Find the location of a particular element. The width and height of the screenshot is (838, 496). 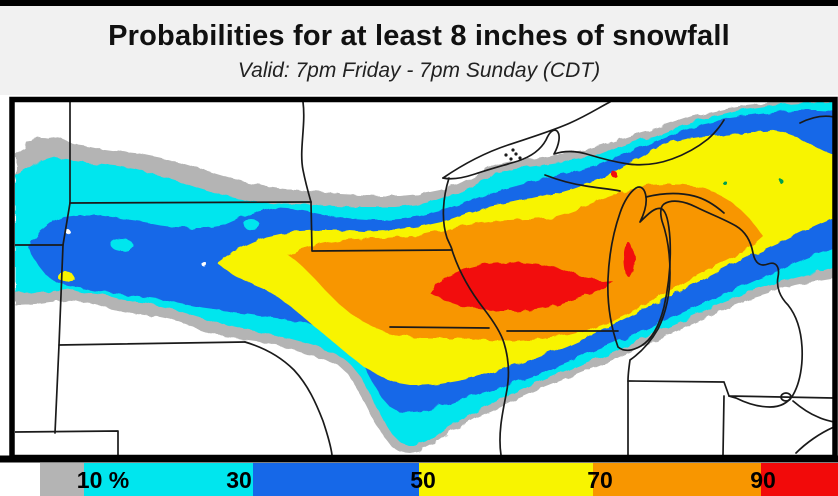

colorbar-legend: 10 % 30 50 70 90 is located at coordinates (419, 479).